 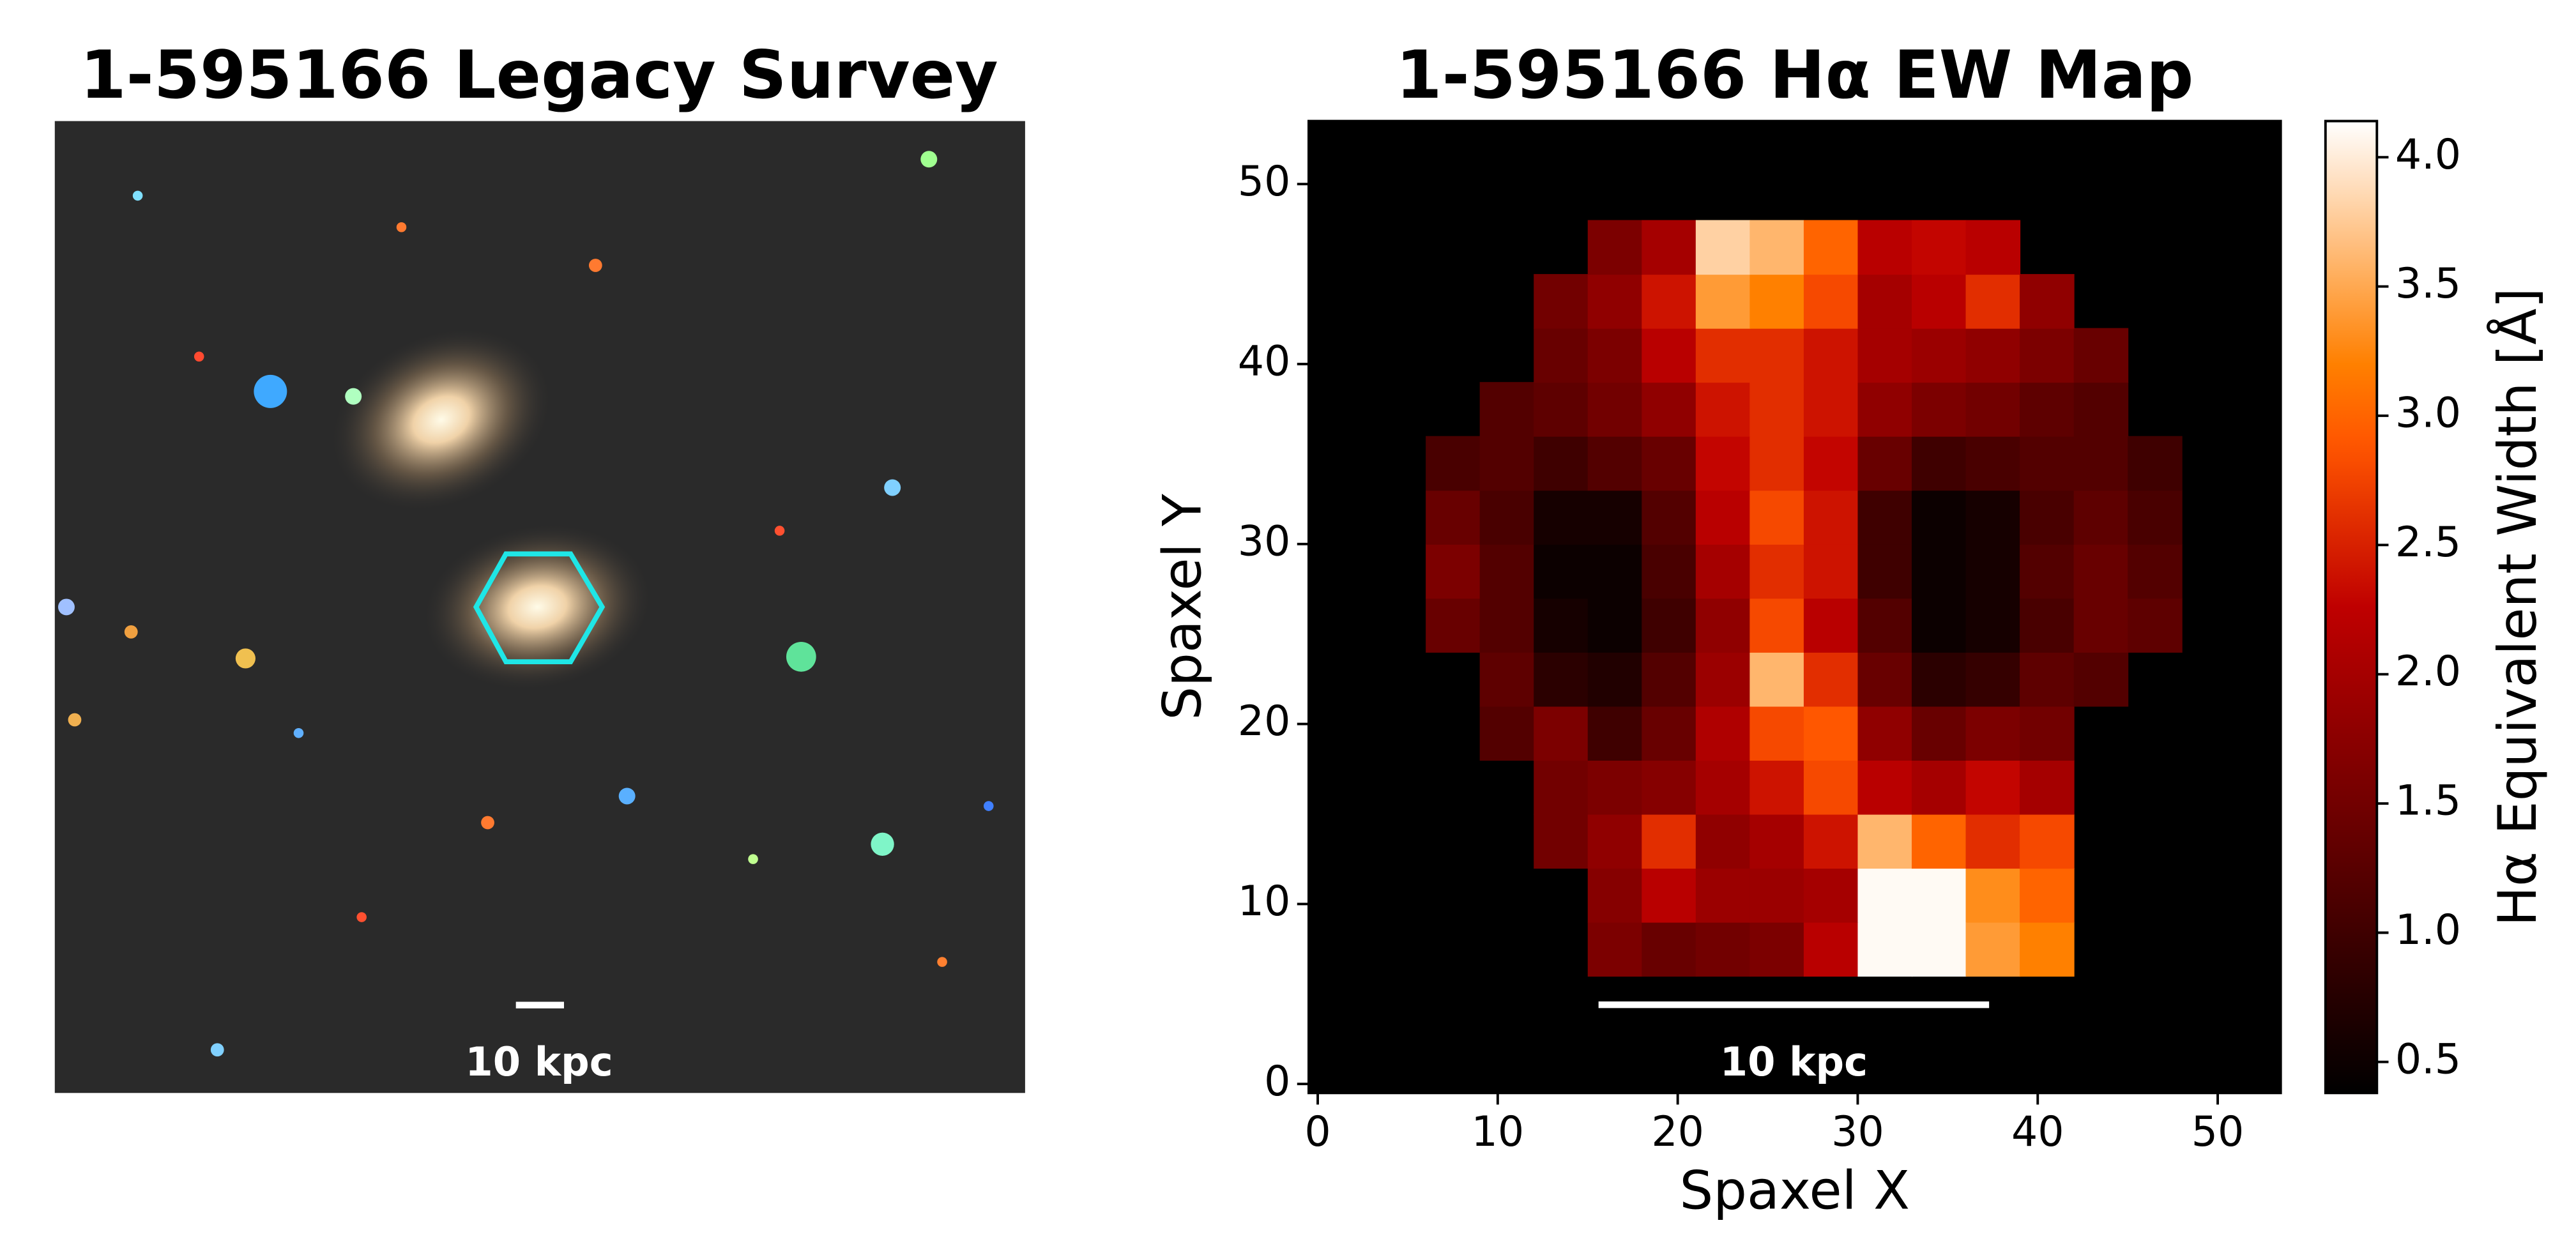 I want to click on galaxy, so click(x=441, y=419).